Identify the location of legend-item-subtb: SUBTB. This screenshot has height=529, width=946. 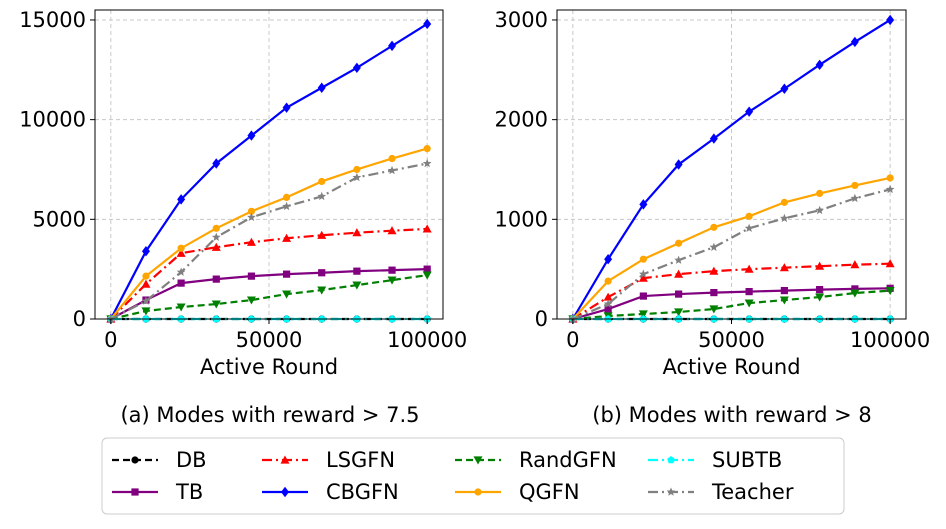
(715, 460).